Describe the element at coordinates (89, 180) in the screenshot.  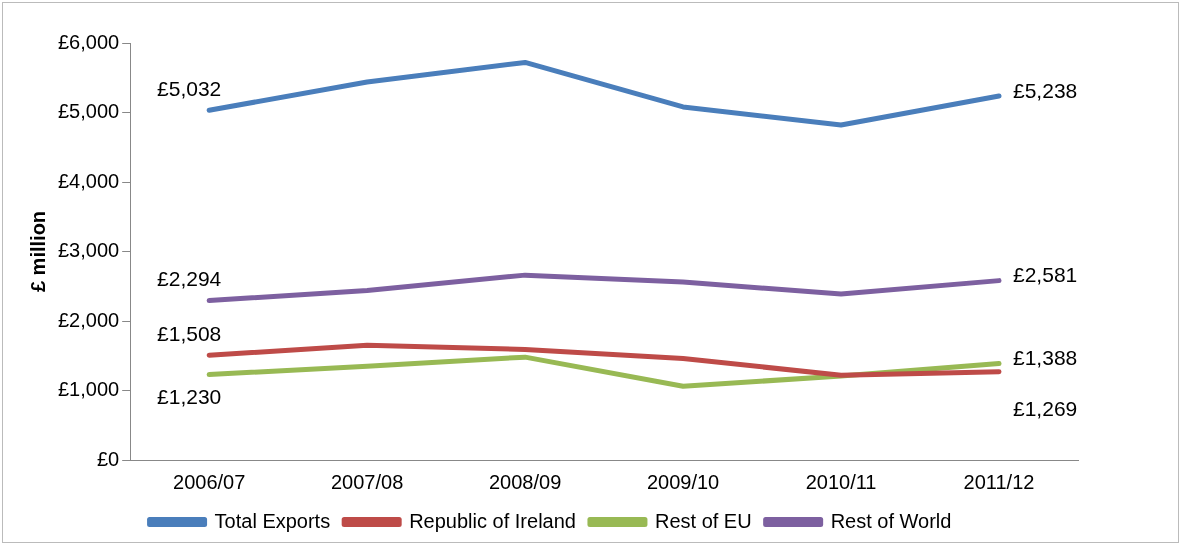
I see `y-tick-label: £4,000` at that location.